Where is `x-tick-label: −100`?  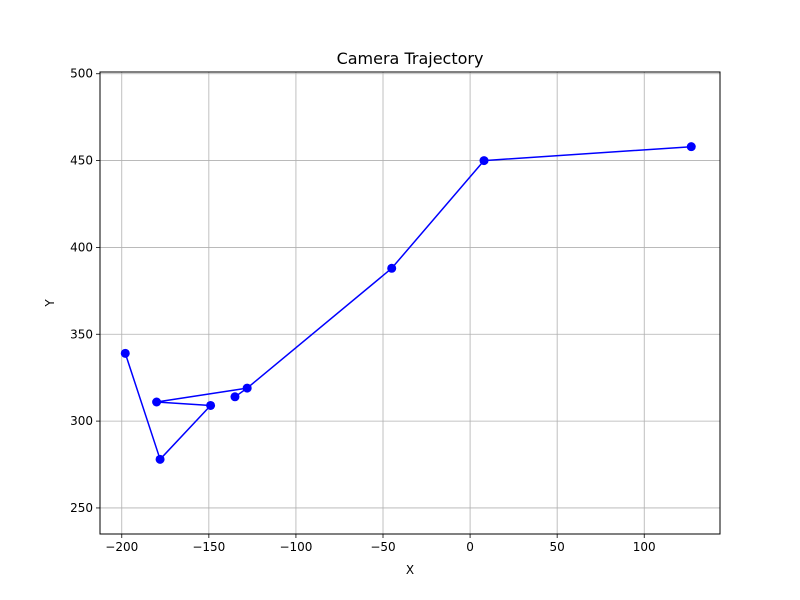
x-tick-label: −100 is located at coordinates (295, 547).